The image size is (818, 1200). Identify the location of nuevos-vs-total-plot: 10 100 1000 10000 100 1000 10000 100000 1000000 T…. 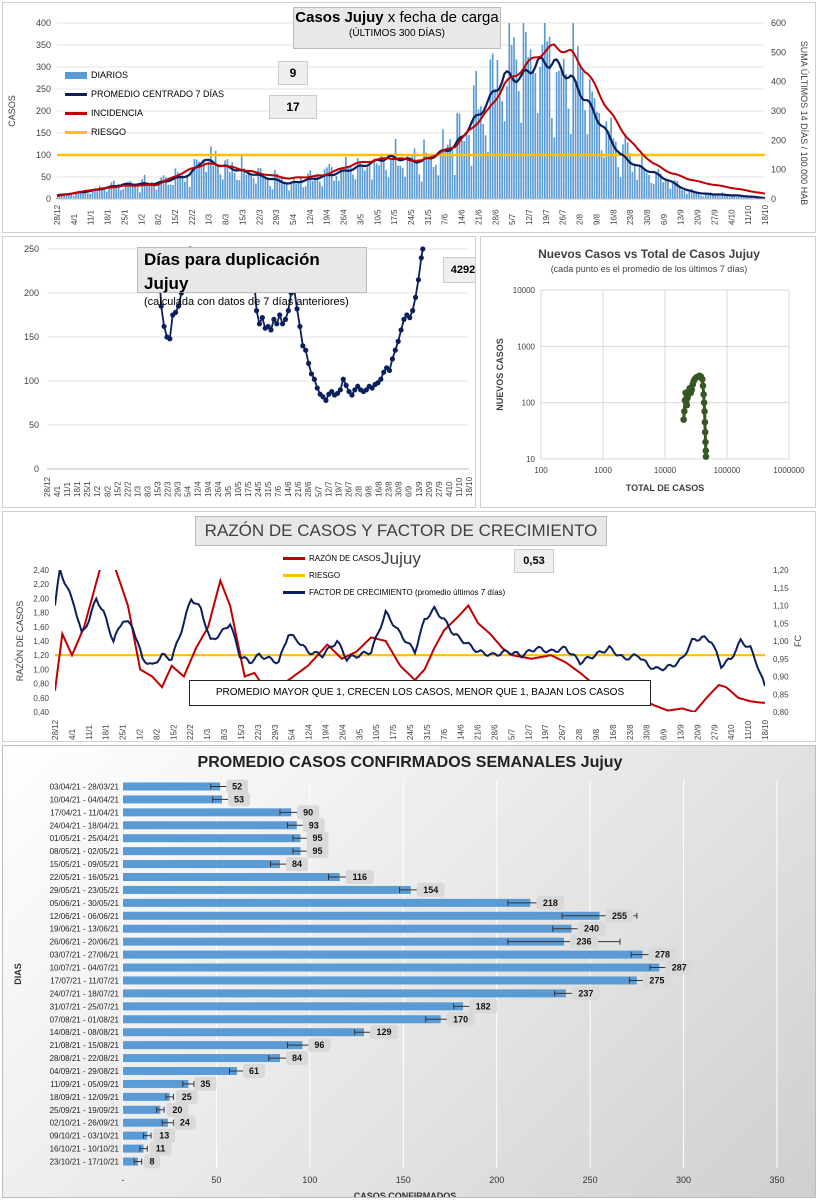
(650, 389).